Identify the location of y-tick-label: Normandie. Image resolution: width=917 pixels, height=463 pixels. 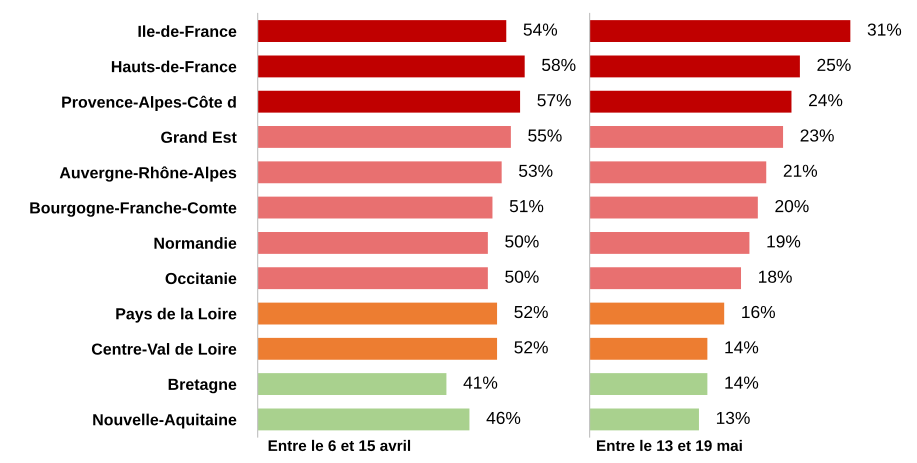
(195, 243).